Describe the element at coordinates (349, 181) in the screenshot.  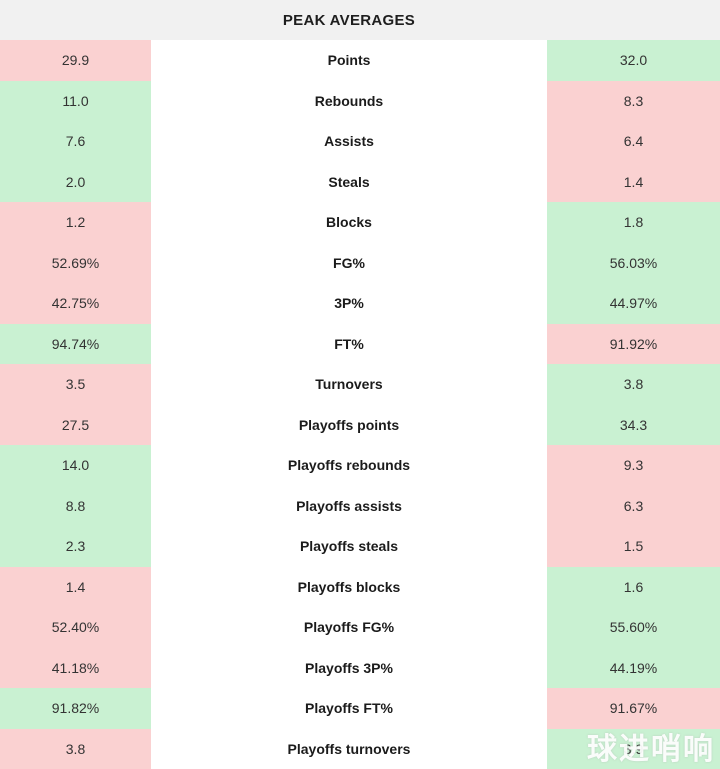
I see `stat-label: Steals` at that location.